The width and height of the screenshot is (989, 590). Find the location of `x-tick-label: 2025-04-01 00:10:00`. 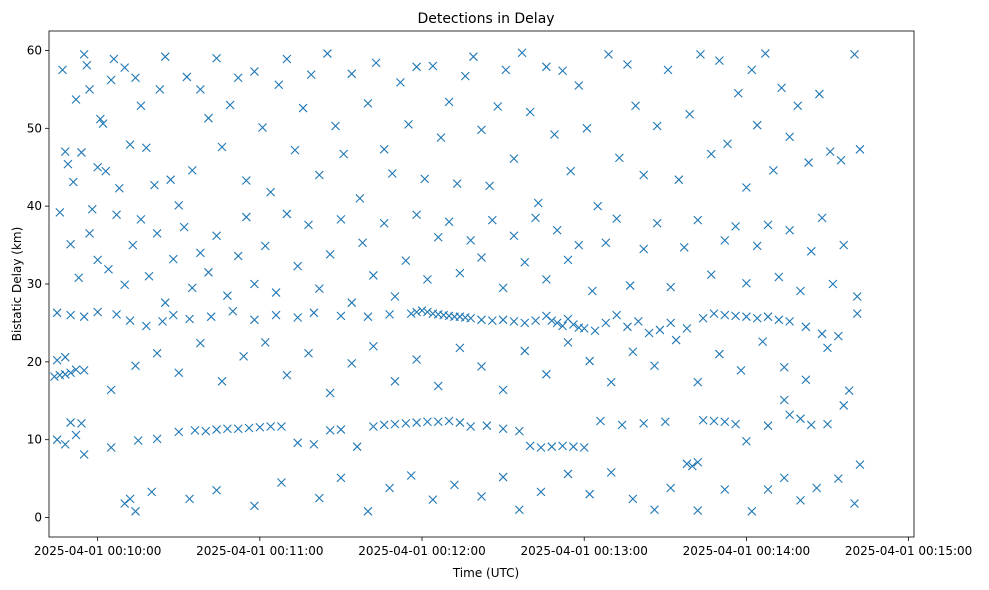

x-tick-label: 2025-04-01 00:10:00 is located at coordinates (97, 551).